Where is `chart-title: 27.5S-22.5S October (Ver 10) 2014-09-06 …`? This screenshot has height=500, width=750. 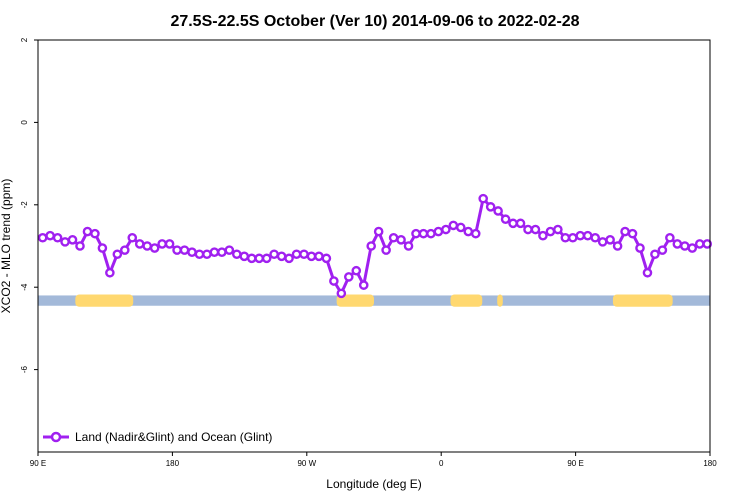
chart-title: 27.5S-22.5S October (Ver 10) 2014-09-06 … is located at coordinates (374, 21).